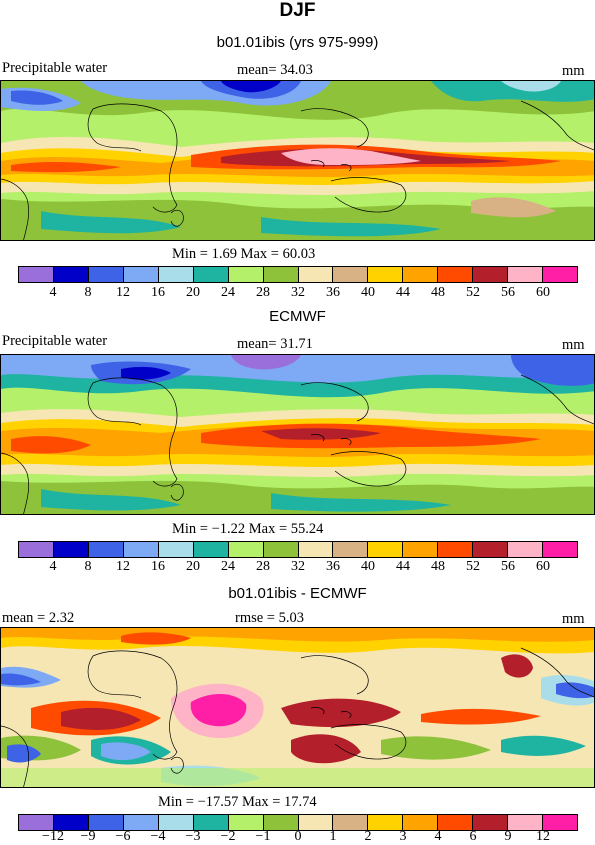  Describe the element at coordinates (123, 836) in the screenshot. I see `colorbar-tick: −6` at that location.